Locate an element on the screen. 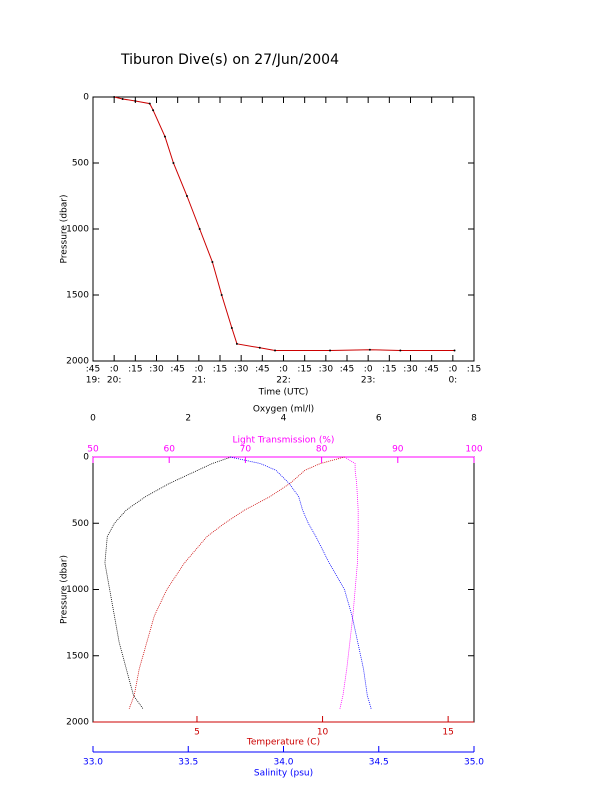  x-tick-label: 5 is located at coordinates (197, 733).